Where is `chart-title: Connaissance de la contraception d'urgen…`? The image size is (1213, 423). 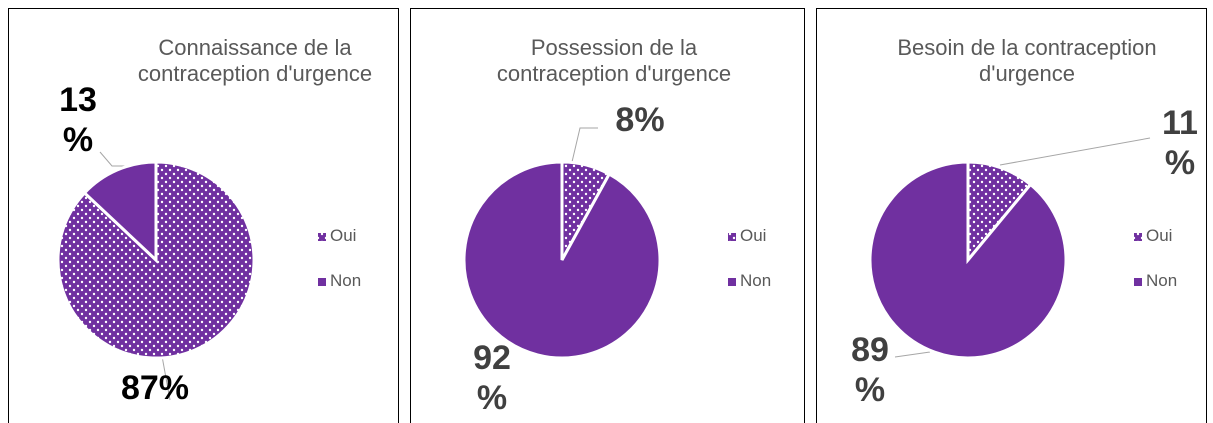 chart-title: Connaissance de la contraception d'urgen… is located at coordinates (255, 60).